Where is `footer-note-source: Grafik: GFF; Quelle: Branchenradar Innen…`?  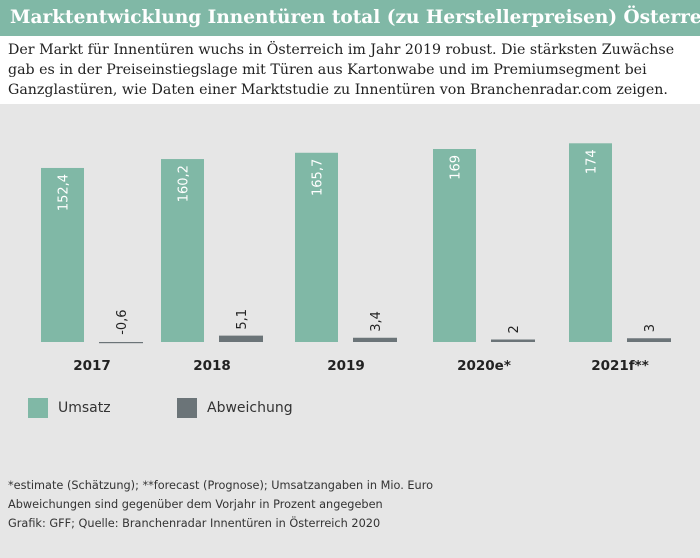 footer-note-source: Grafik: GFF; Quelle: Branchenradar Innen… is located at coordinates (194, 523).